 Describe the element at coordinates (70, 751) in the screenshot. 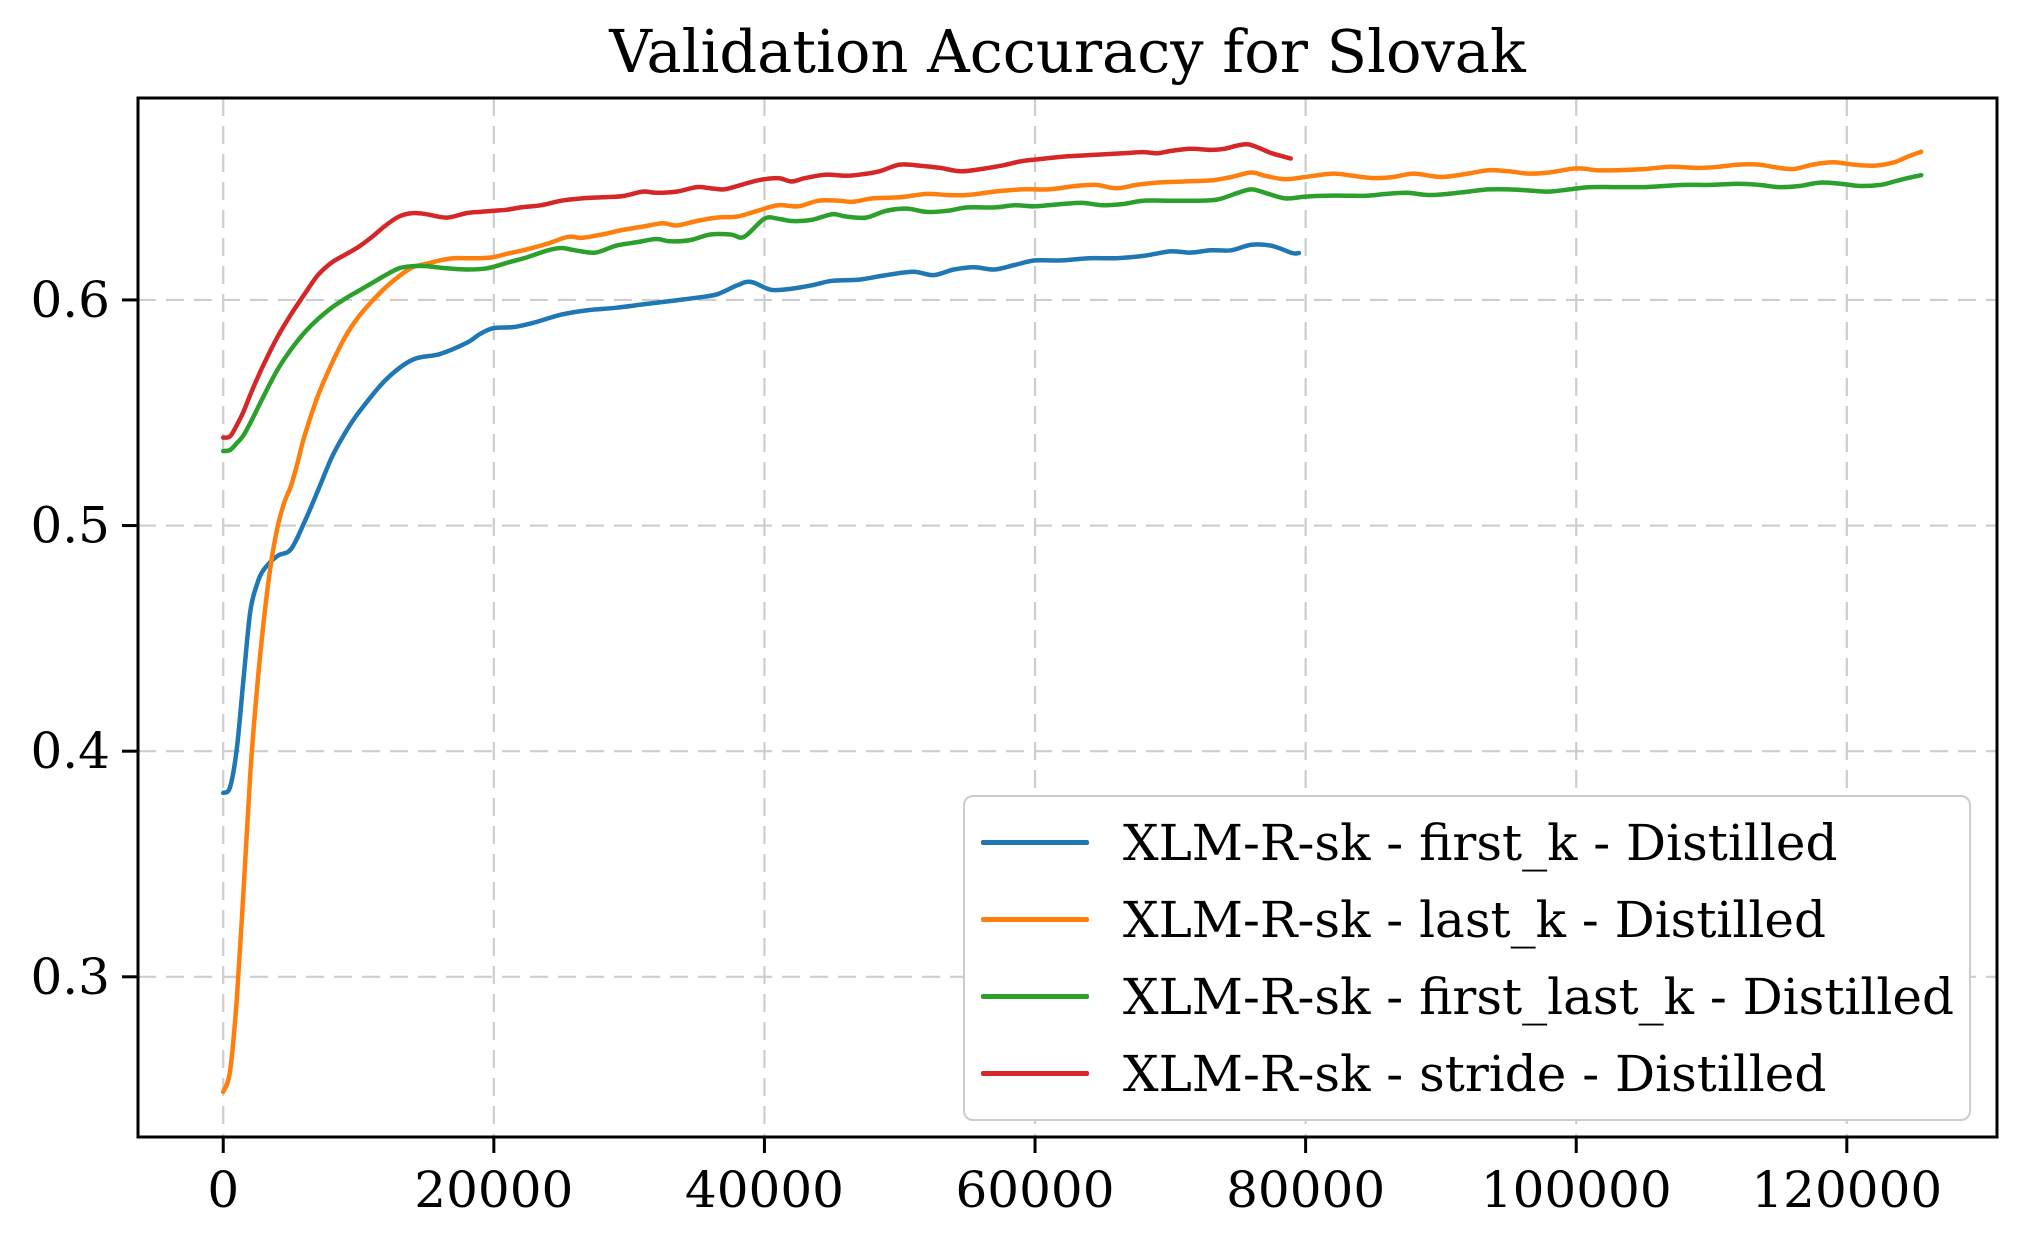

I see `y-tick-label: 0.4` at that location.